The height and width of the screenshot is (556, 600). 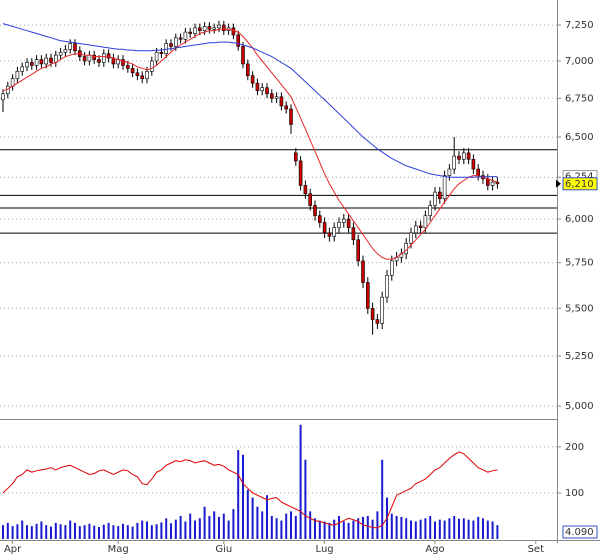 What do you see at coordinates (434, 549) in the screenshot?
I see `x-tick-label: Ago` at bounding box center [434, 549].